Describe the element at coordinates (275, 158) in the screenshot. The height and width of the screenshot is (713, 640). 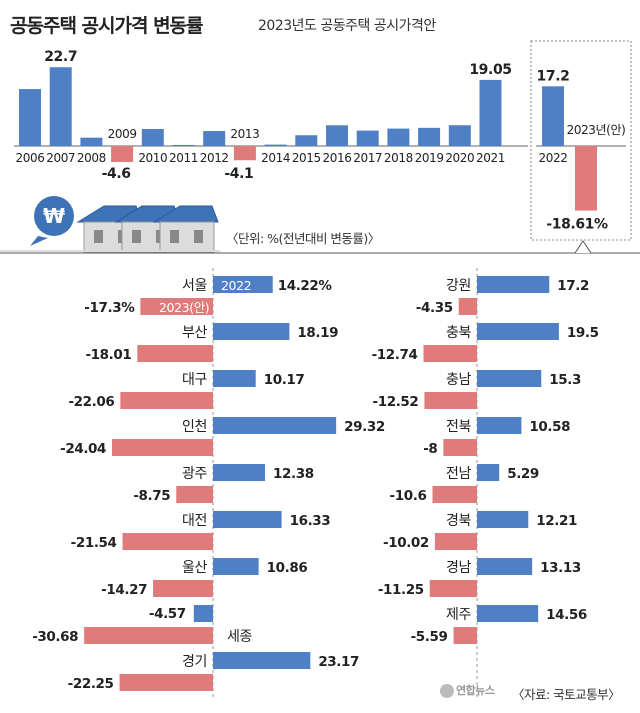
I see `year-label-2014: 2014` at that location.